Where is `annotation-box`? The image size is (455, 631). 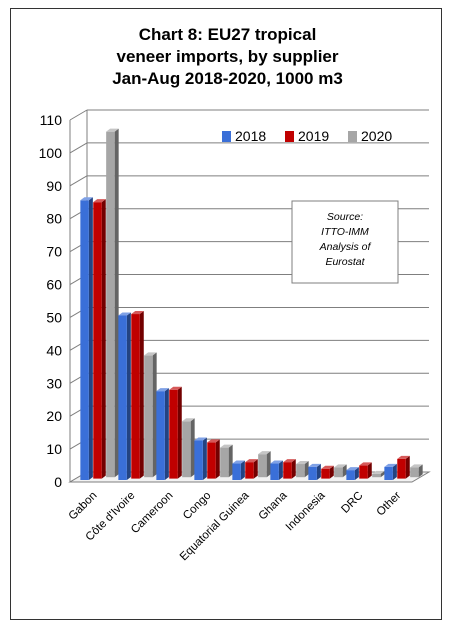 annotation-box is located at coordinates (345, 242).